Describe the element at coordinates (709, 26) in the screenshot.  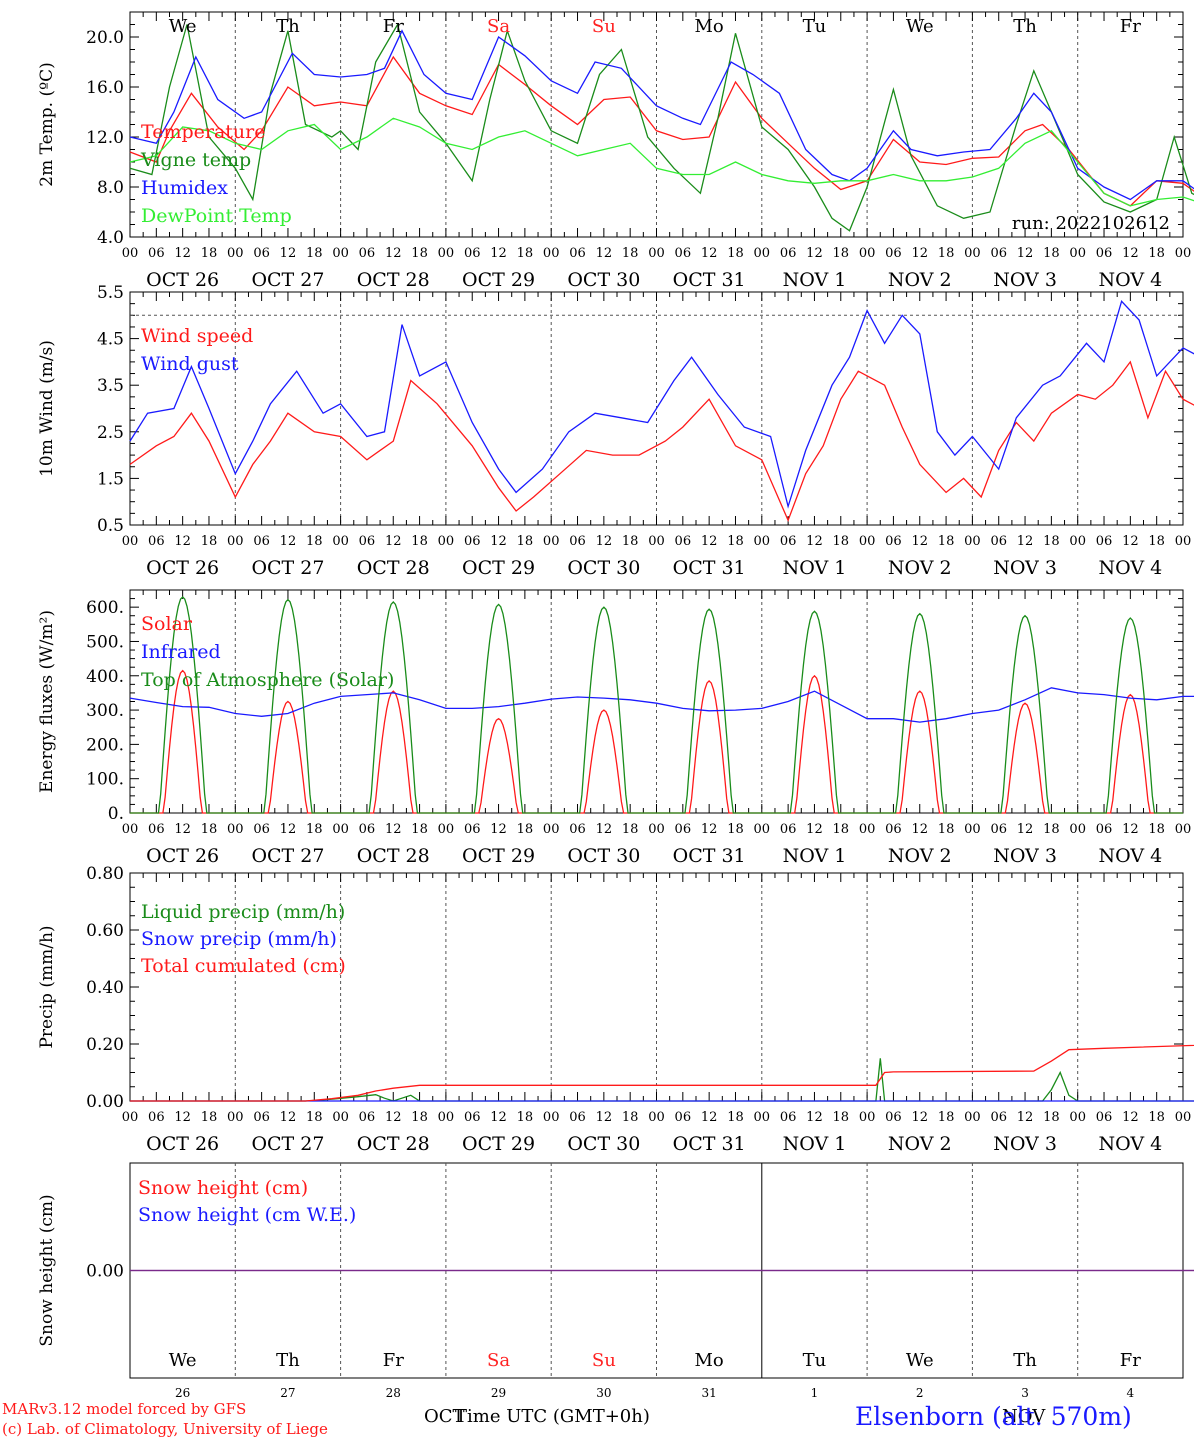
I see `weekday-label: Mo` at that location.